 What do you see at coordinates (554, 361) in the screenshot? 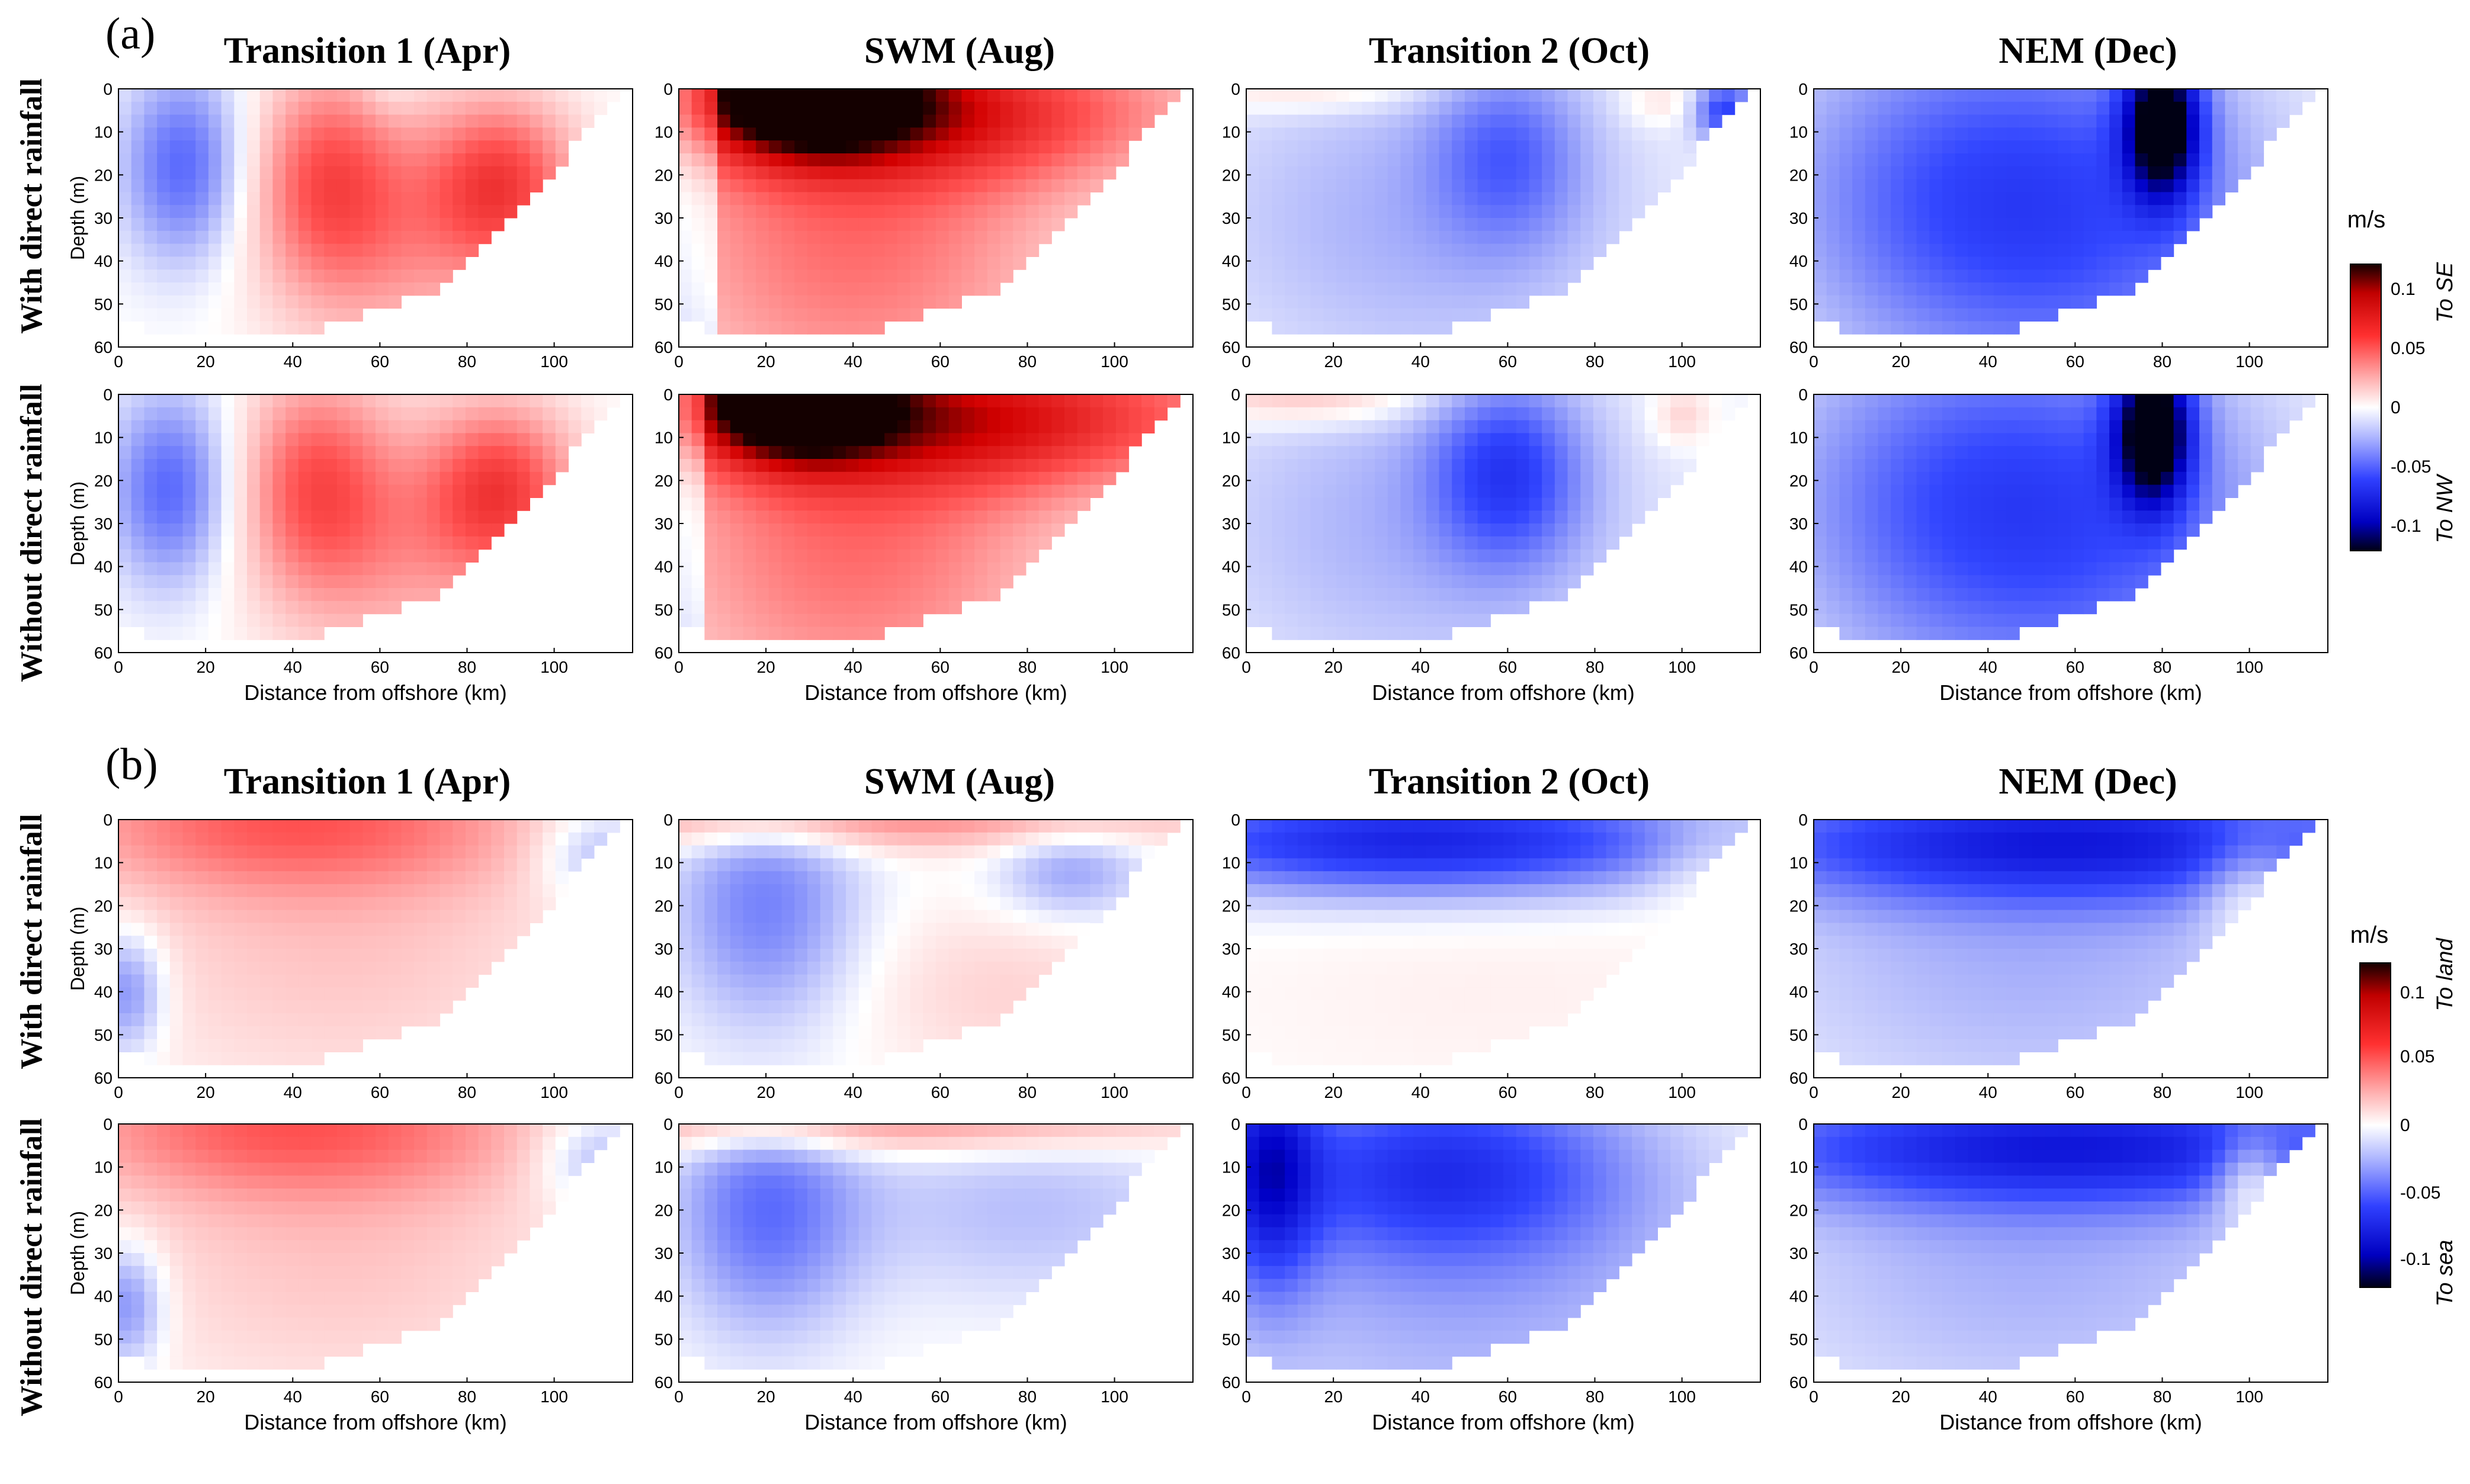
I see `x-tick-label: 100` at bounding box center [554, 361].